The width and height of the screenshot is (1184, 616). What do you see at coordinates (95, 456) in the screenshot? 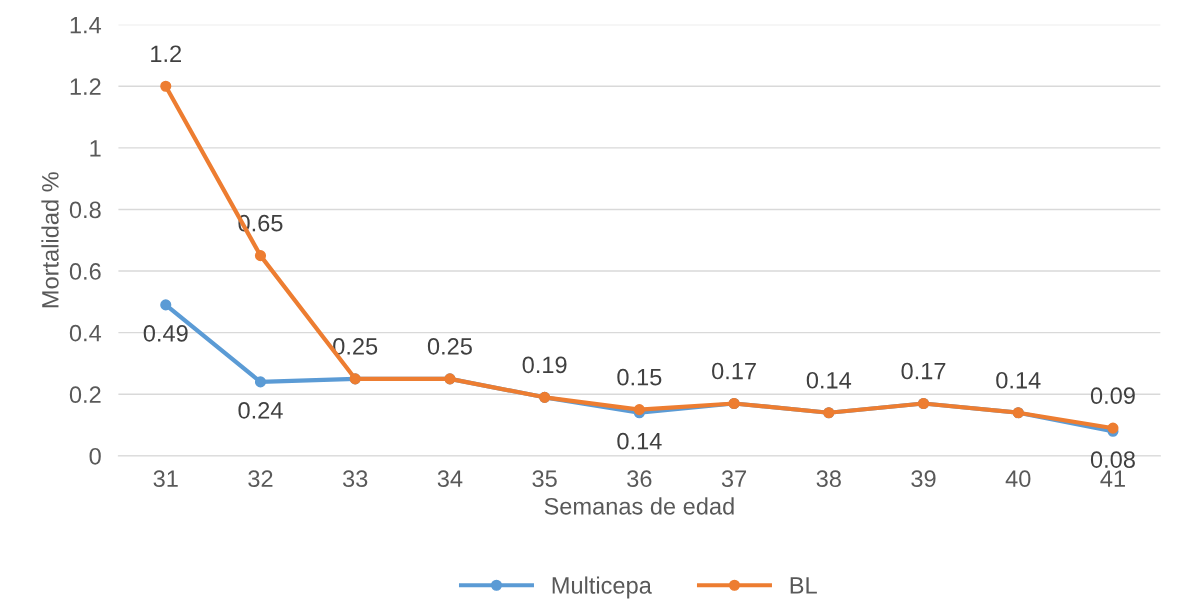
I see `y-tick-label: 0` at bounding box center [95, 456].